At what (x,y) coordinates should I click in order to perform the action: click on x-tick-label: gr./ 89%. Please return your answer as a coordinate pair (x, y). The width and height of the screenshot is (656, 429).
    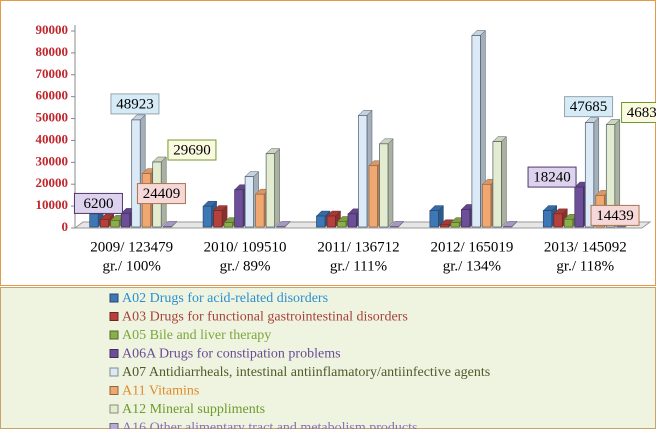
    Looking at the image, I should click on (245, 266).